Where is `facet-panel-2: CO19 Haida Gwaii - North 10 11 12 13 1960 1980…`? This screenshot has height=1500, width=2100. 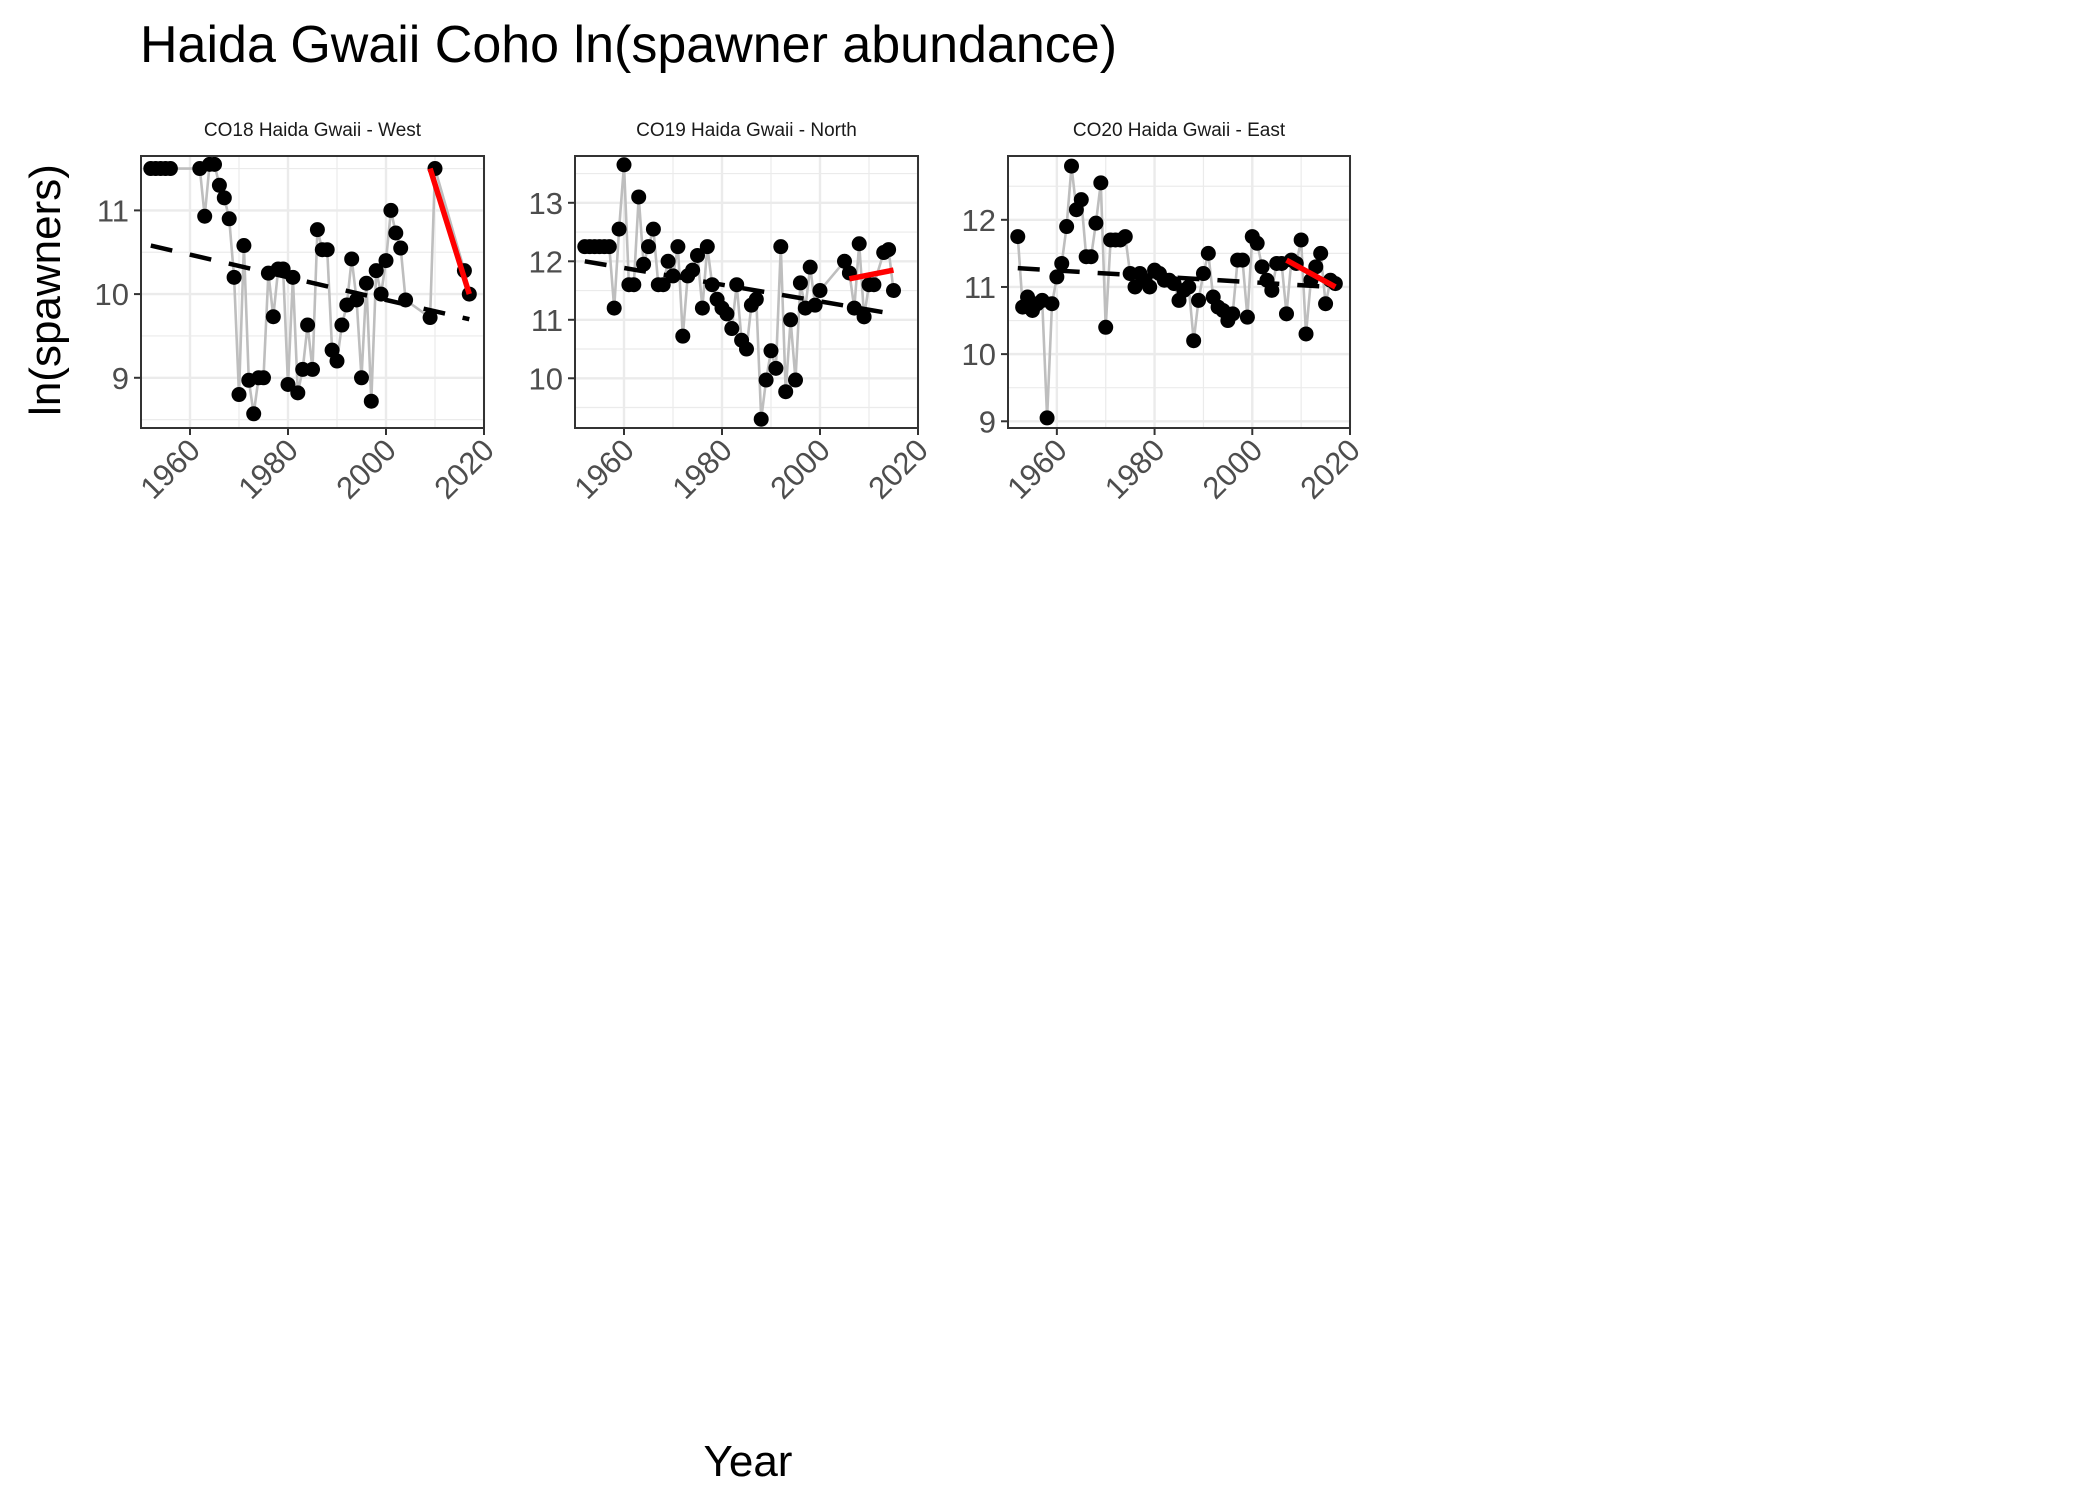
facet-panel-2: CO19 Haida Gwaii - North 10 11 12 13 1960 1980… is located at coordinates (732, 313).